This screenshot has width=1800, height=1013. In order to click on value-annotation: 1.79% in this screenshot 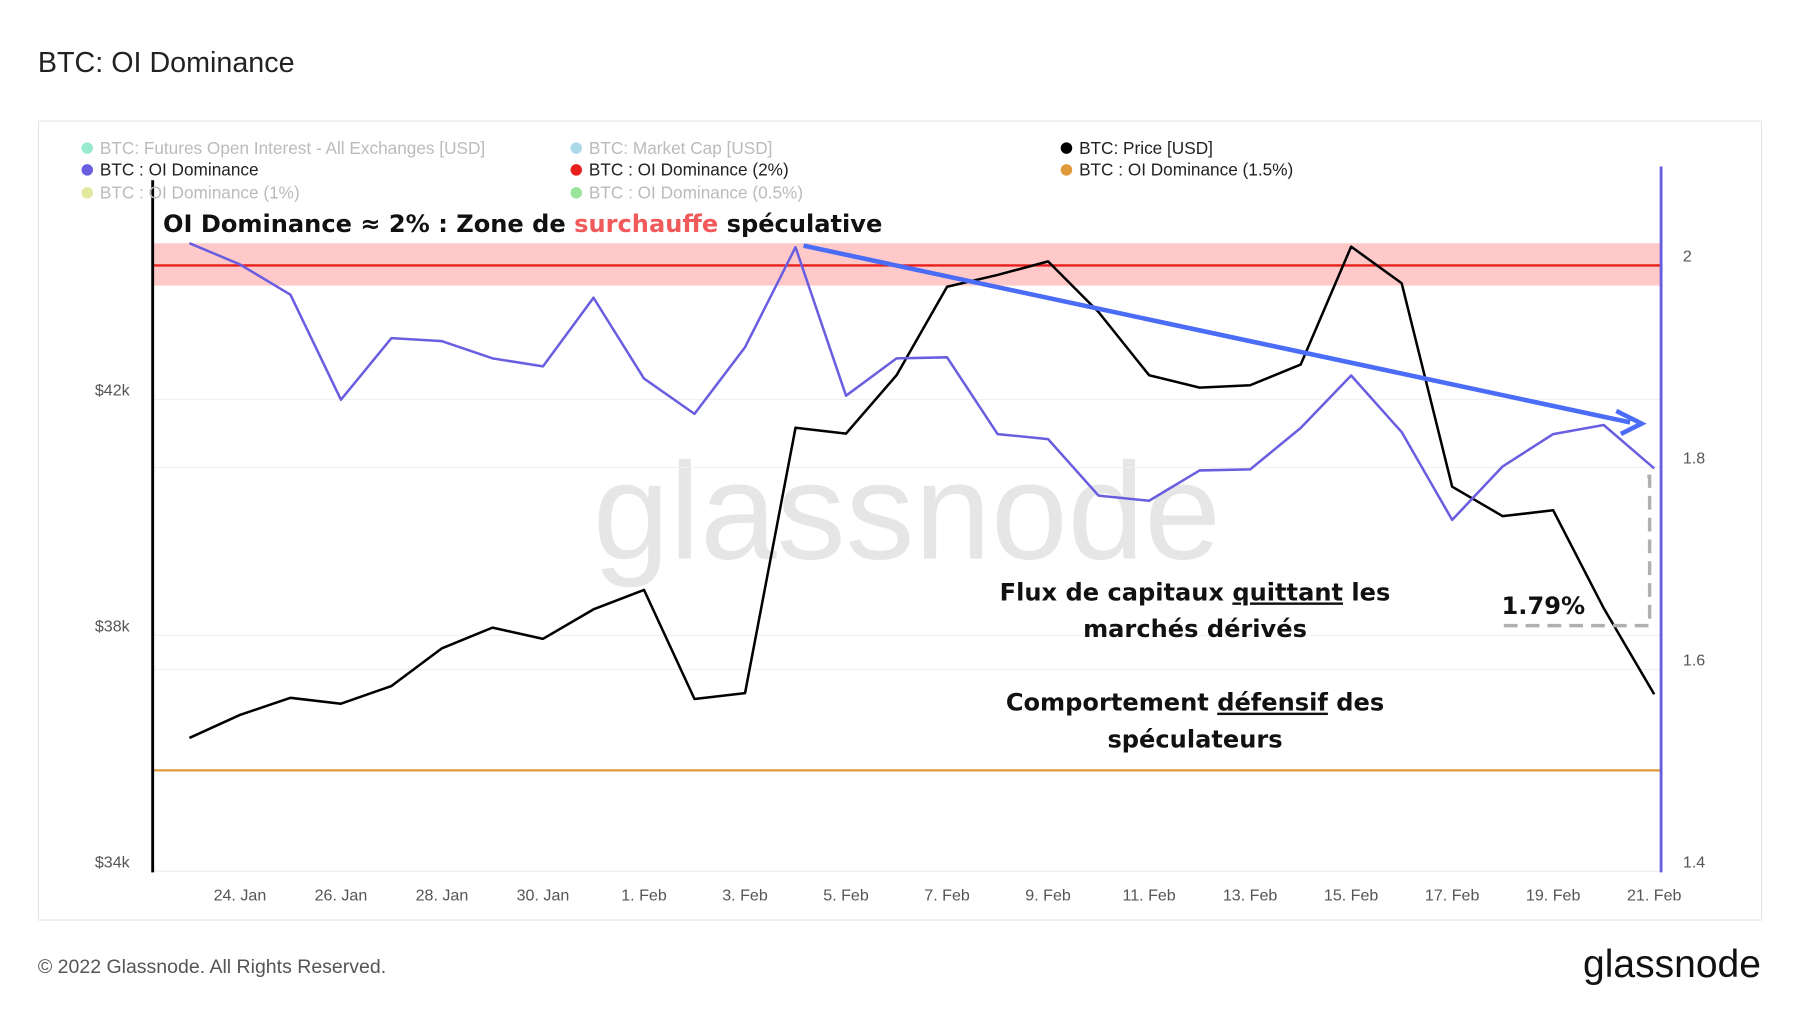, I will do `click(1544, 606)`.